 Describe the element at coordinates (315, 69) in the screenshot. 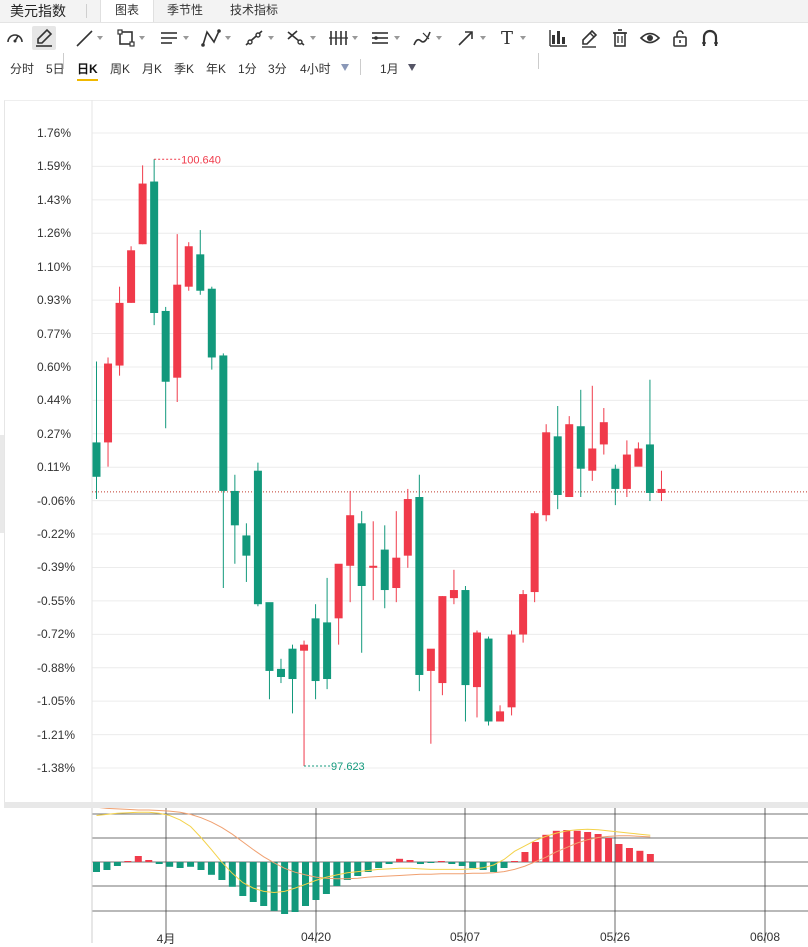

I see `period-4hour: 4小时` at that location.